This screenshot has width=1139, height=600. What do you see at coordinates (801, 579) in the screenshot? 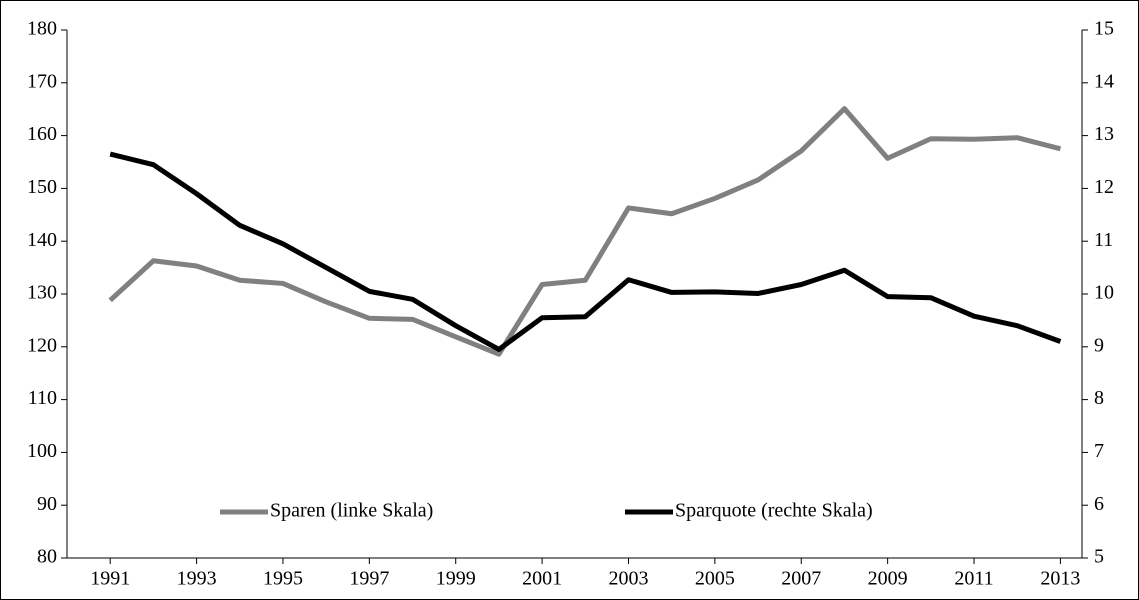
I see `x-tick-label: 2007` at bounding box center [801, 579].